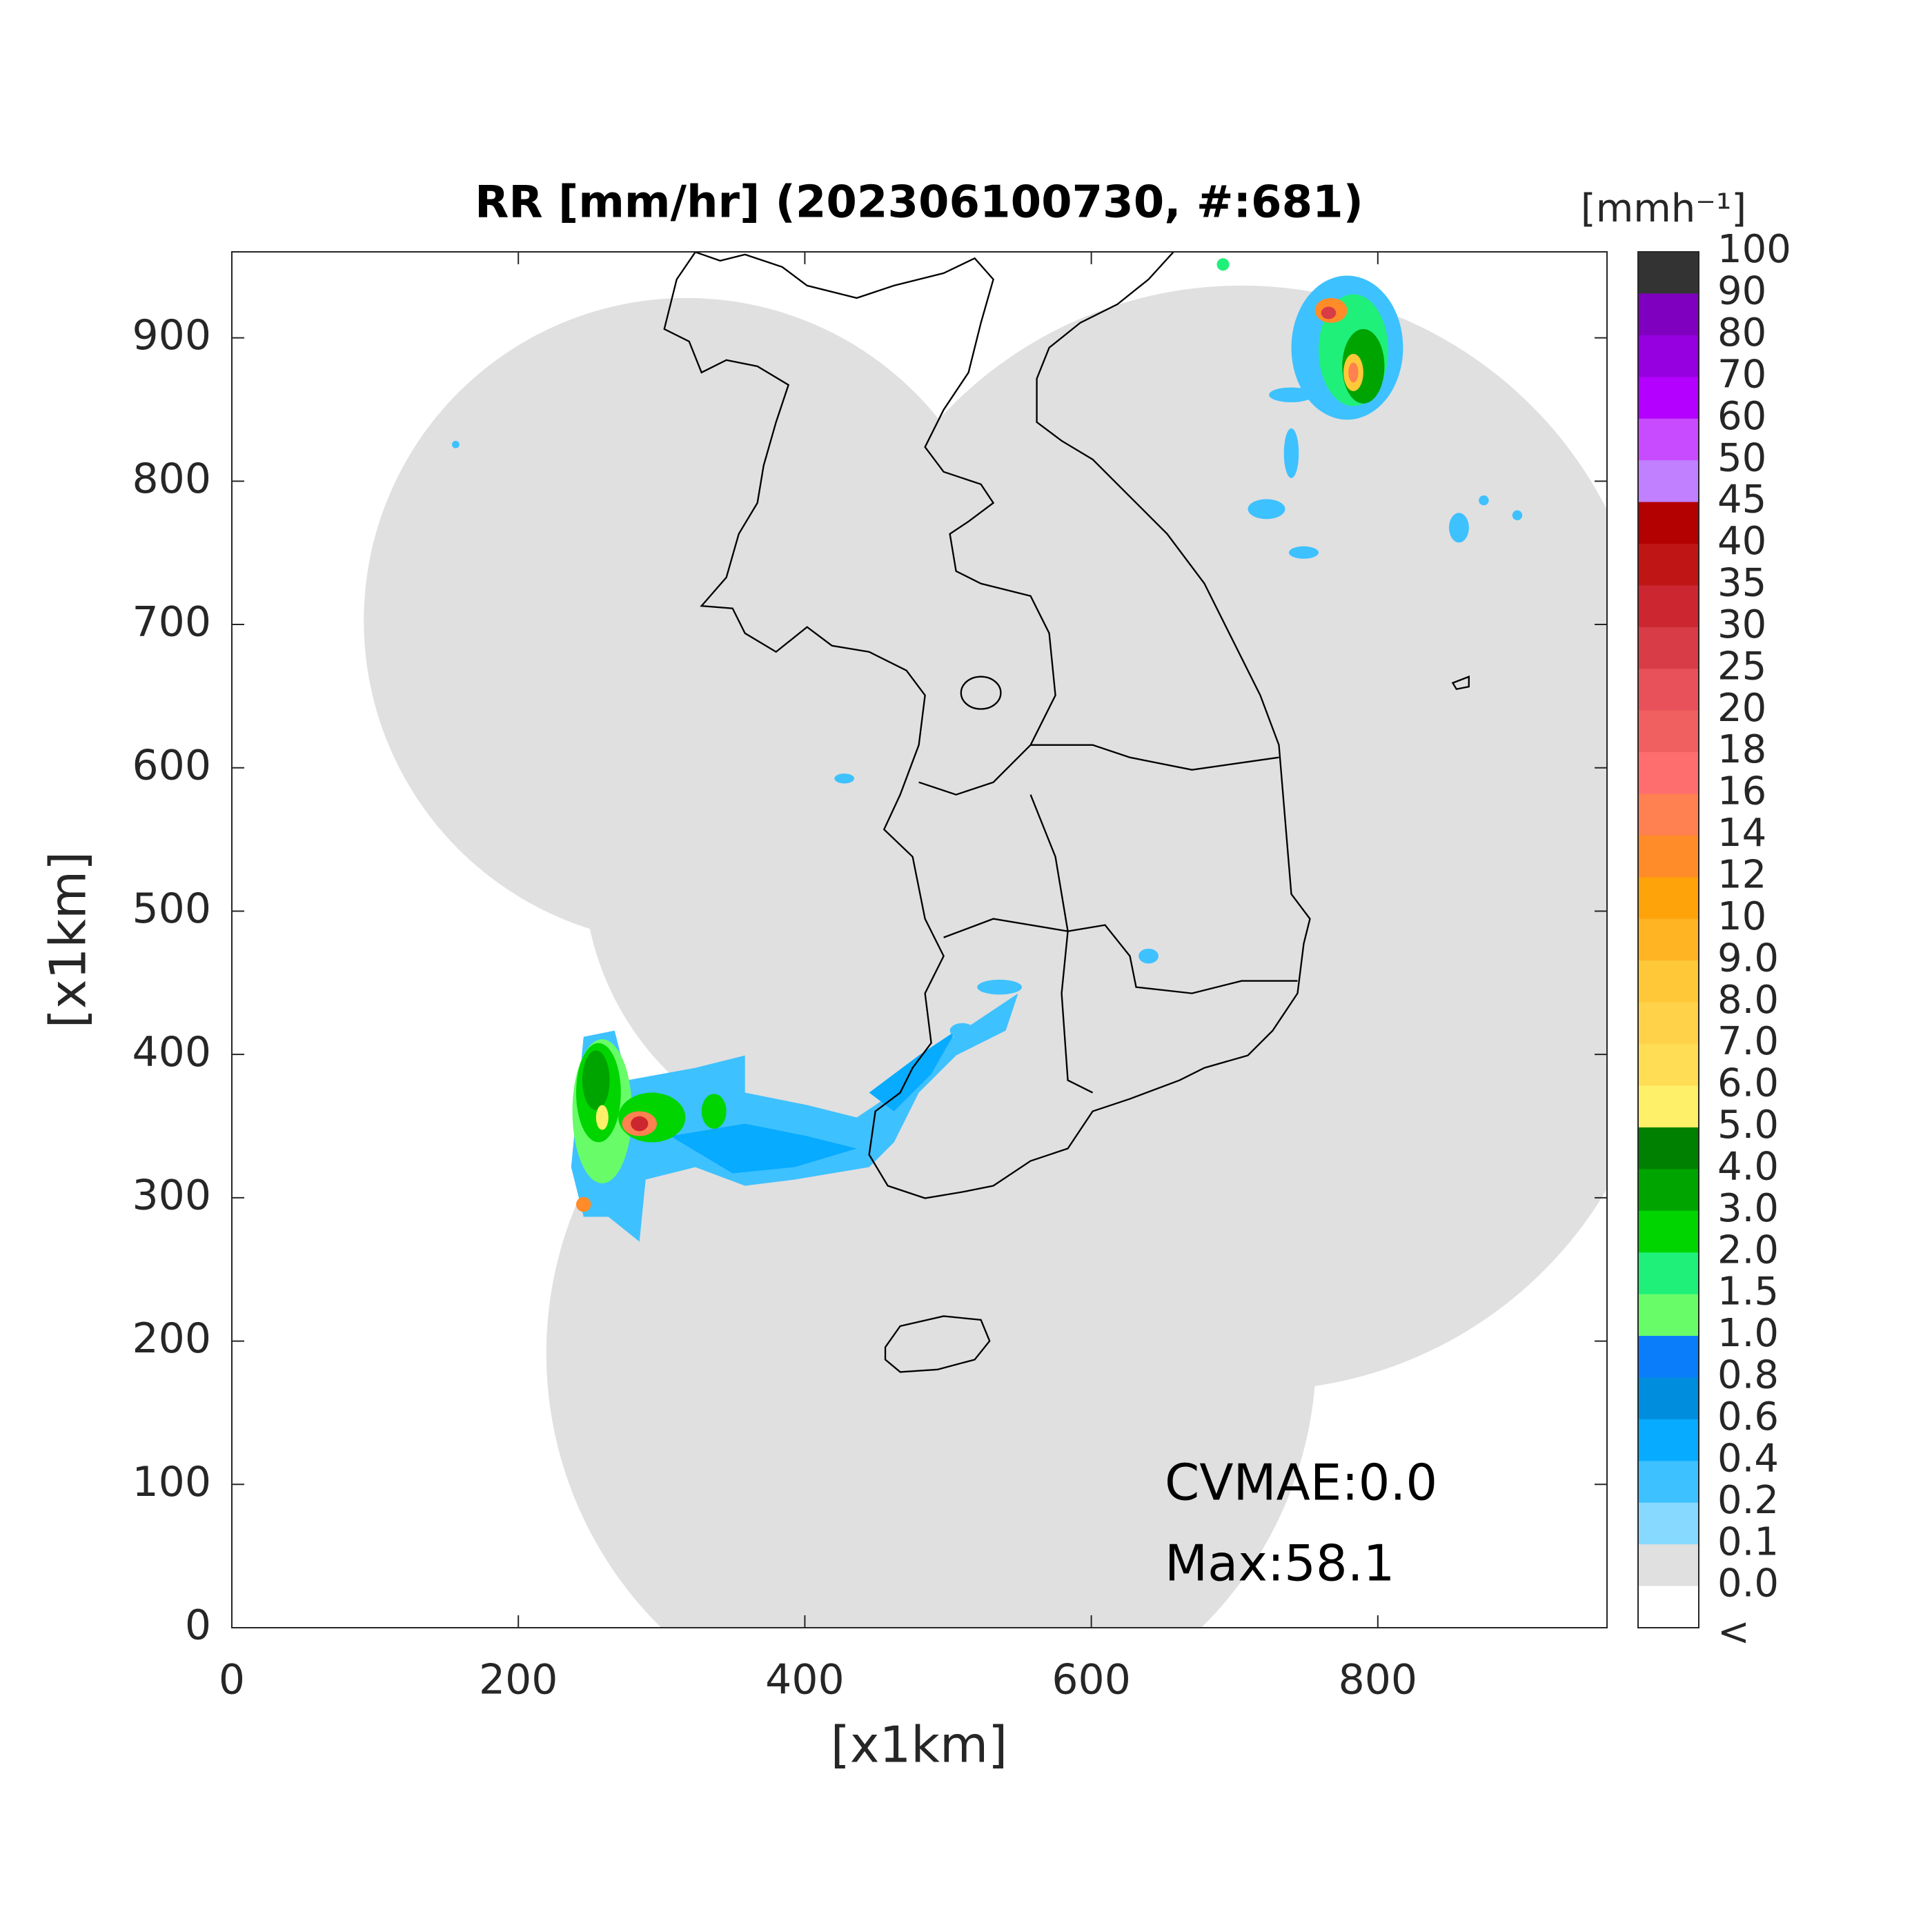 This screenshot has height=1932, width=1932. What do you see at coordinates (171, 1338) in the screenshot?
I see `y-tick-label: 200` at bounding box center [171, 1338].